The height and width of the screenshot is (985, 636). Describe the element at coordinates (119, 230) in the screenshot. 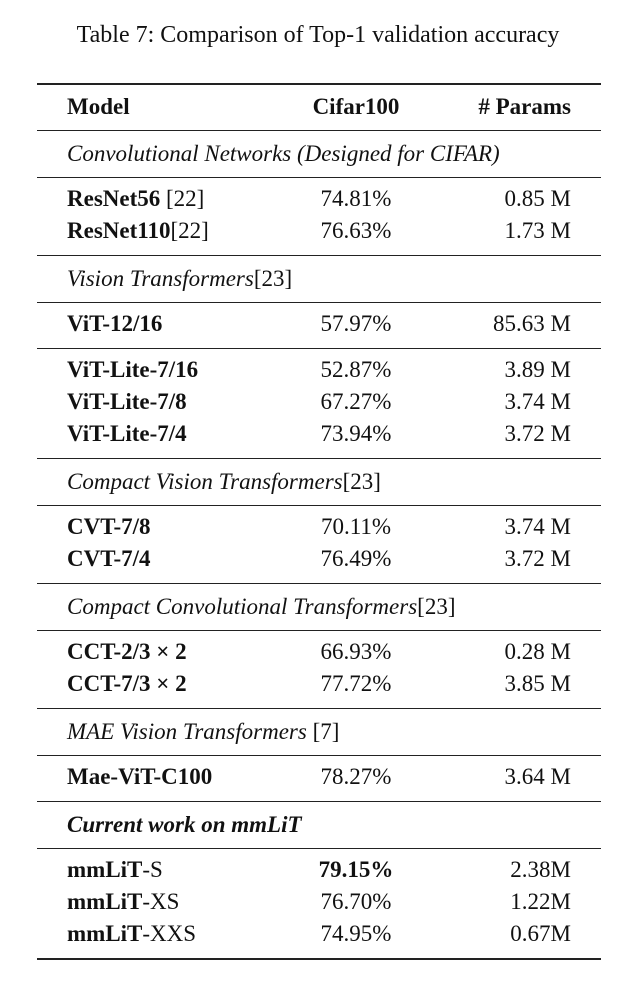

I see `model-name: ResNet110` at that location.